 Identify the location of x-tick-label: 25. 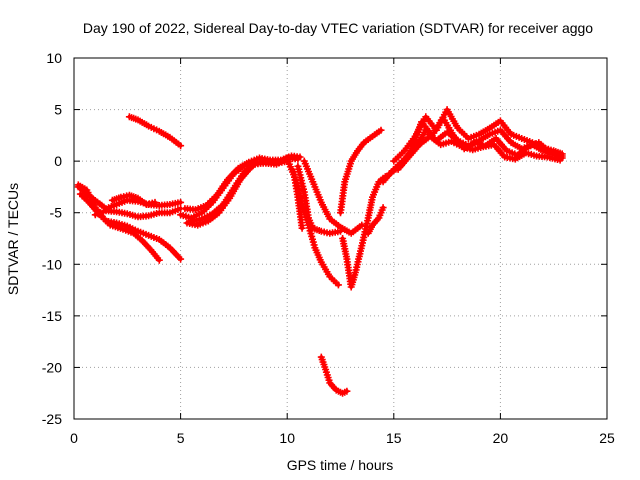
(607, 438).